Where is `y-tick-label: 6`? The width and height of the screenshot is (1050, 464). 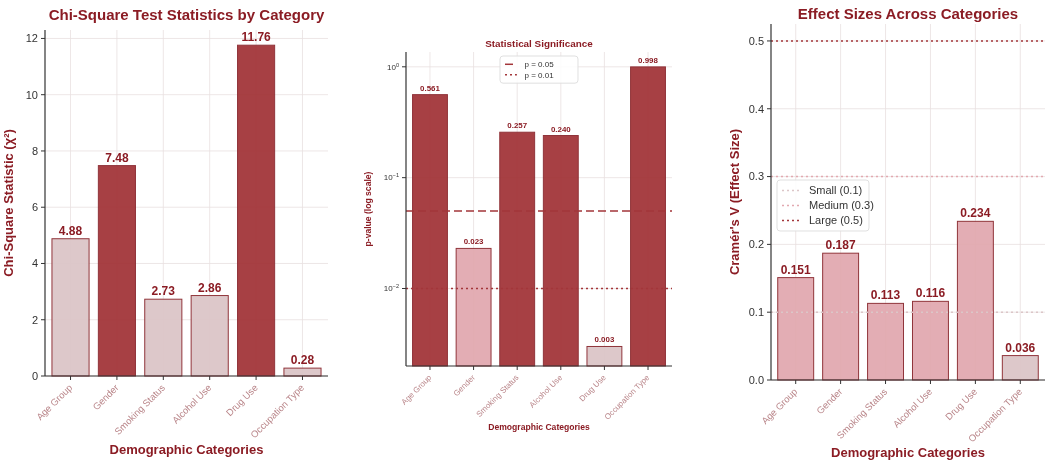
y-tick-label: 6 is located at coordinates (34, 207).